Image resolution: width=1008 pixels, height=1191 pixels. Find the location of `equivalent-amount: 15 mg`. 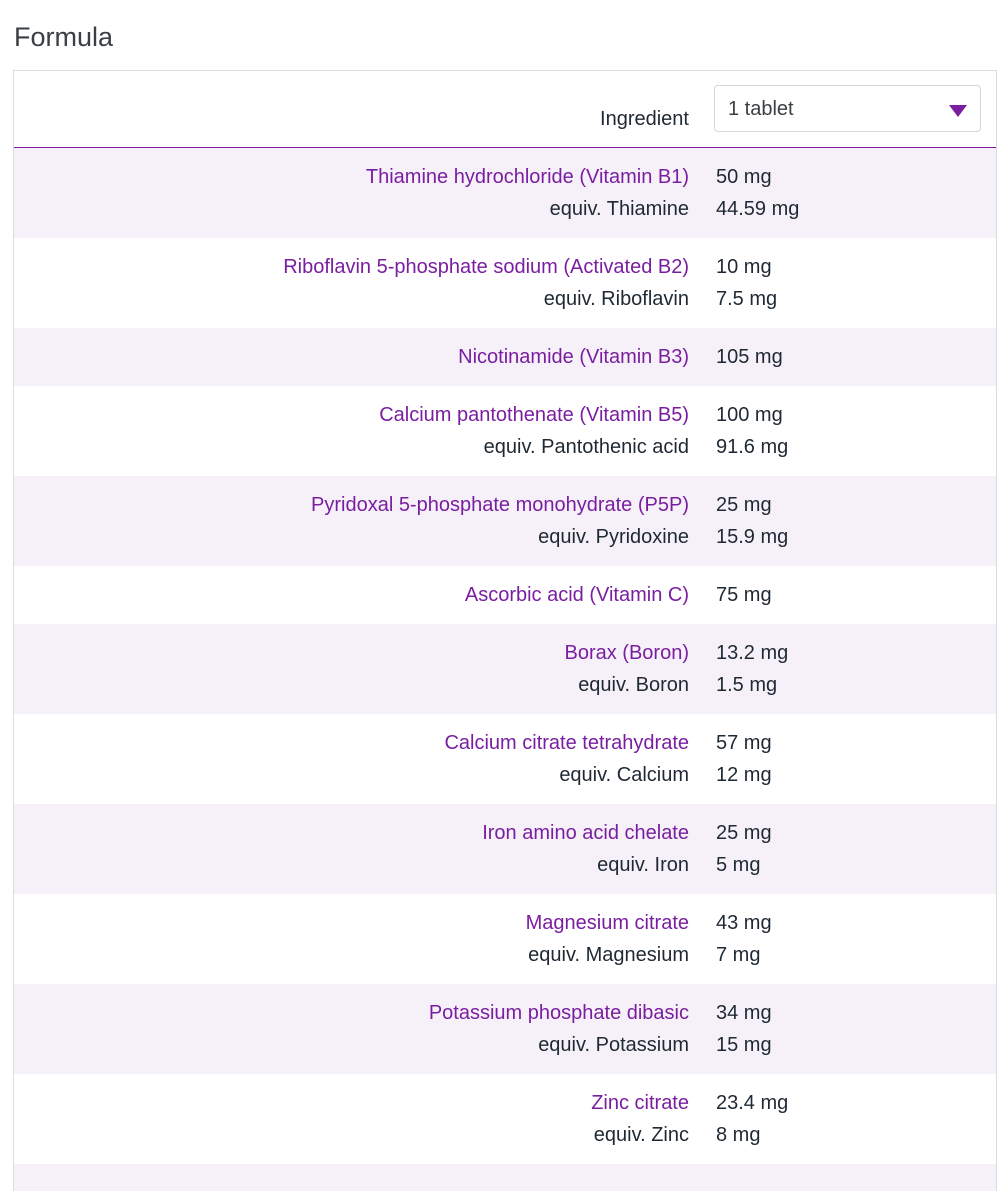

equivalent-amount: 15 mg is located at coordinates (744, 1045).